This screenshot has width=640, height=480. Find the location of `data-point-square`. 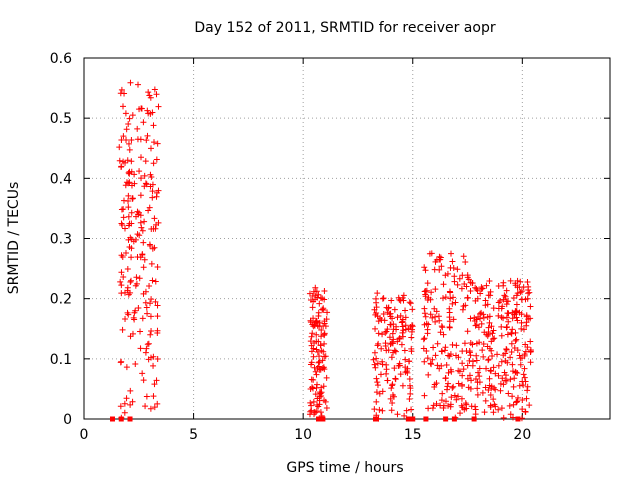

data-point-square is located at coordinates (130, 419).